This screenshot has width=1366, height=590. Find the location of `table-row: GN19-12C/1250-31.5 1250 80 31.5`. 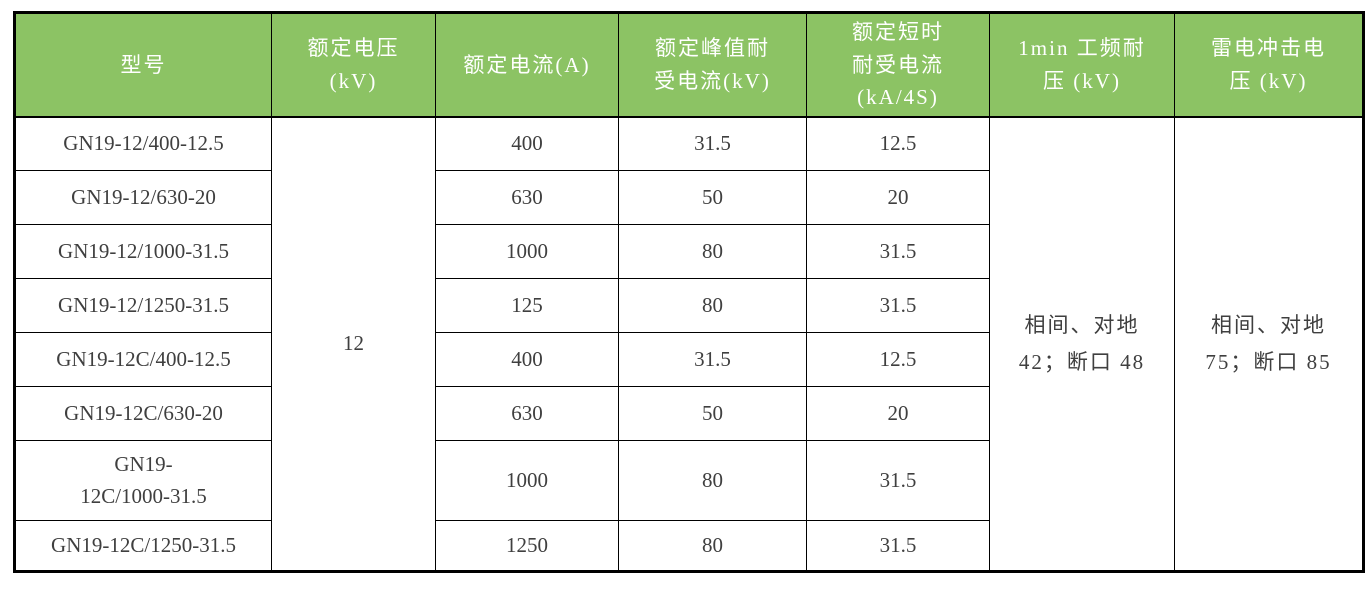

table-row: GN19-12C/1250-31.5 1250 80 31.5 is located at coordinates (689, 546).